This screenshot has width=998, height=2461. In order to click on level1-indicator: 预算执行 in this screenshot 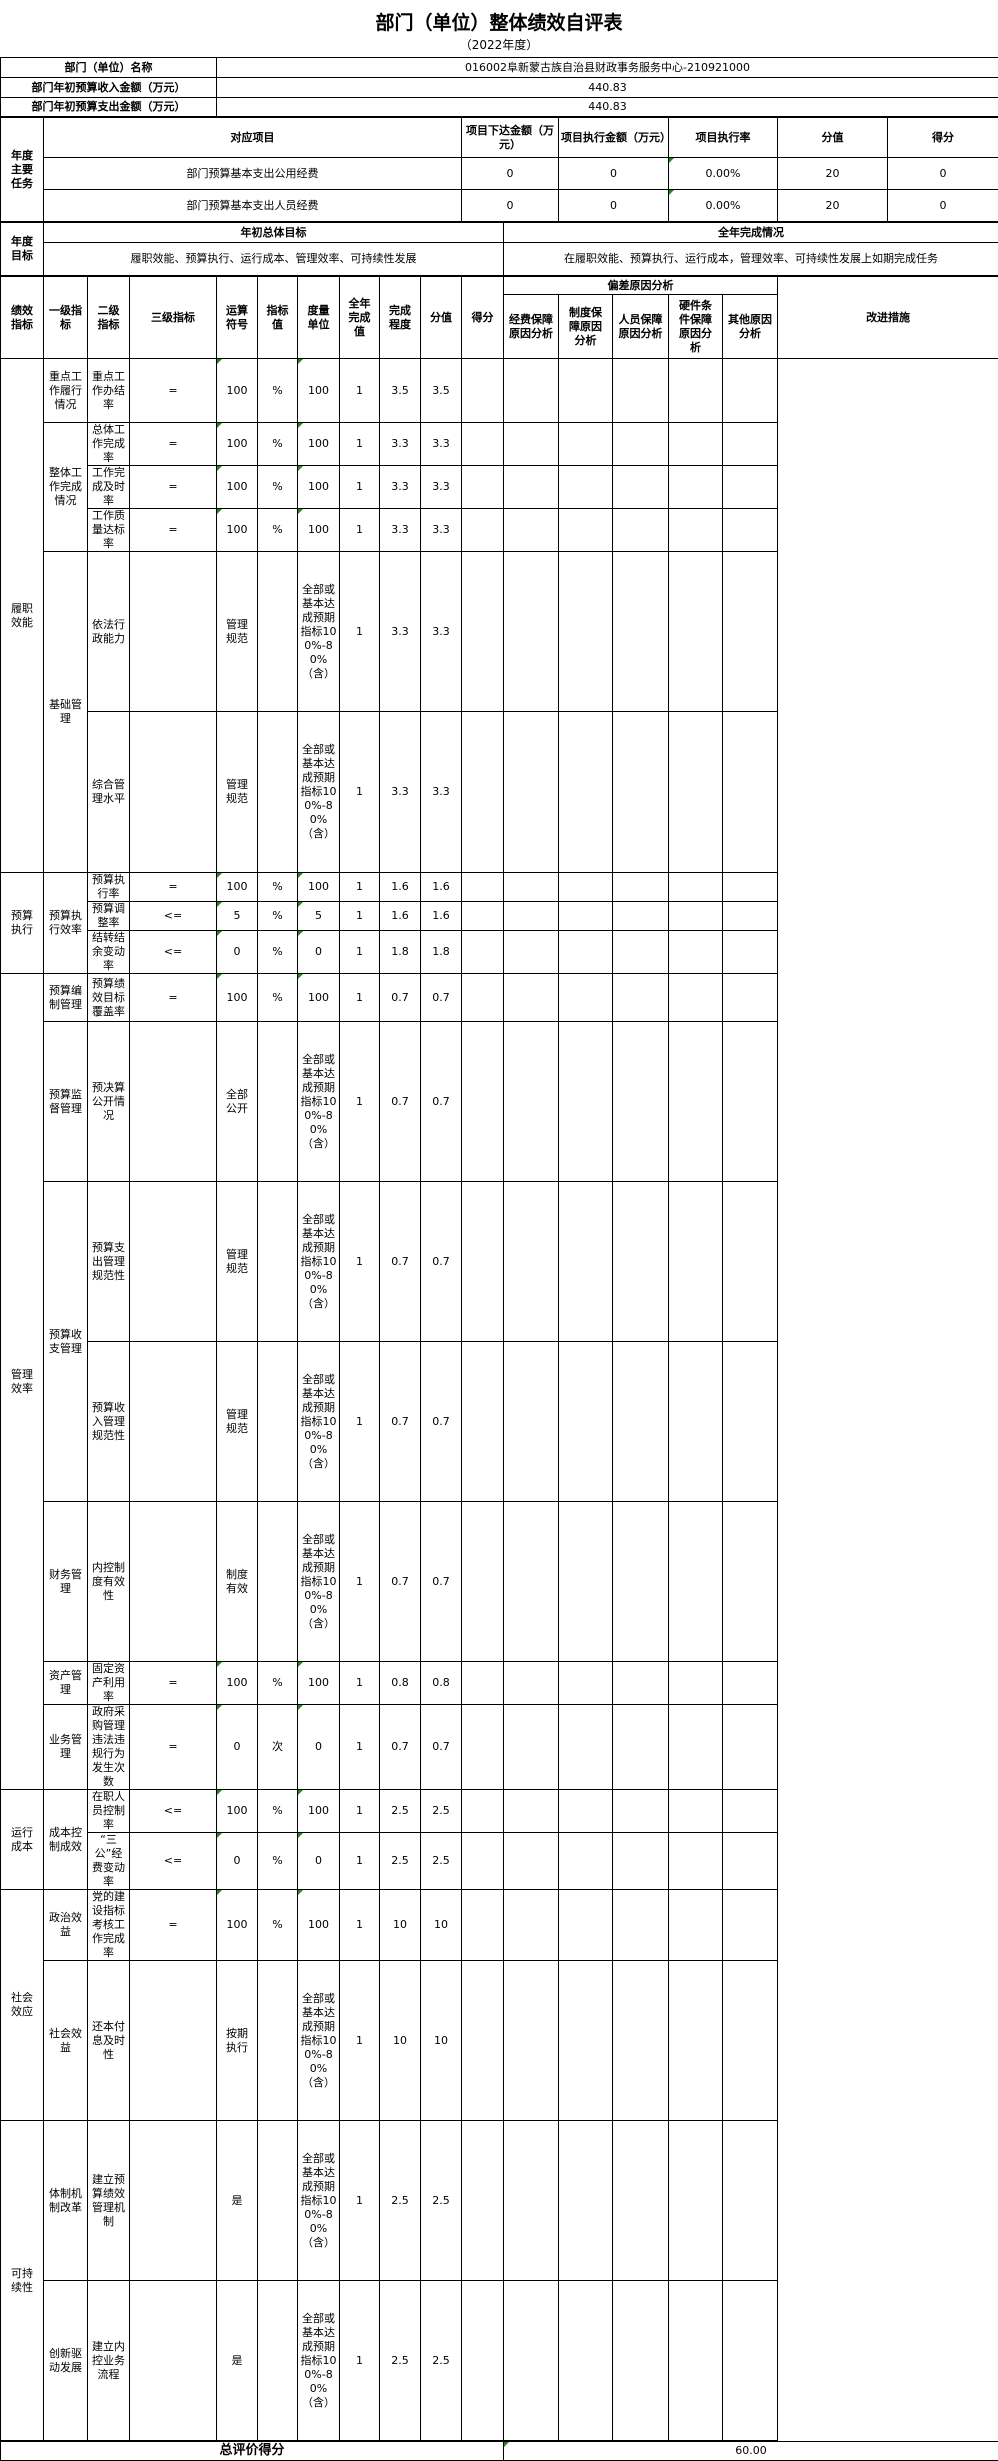, I will do `click(22, 923)`.